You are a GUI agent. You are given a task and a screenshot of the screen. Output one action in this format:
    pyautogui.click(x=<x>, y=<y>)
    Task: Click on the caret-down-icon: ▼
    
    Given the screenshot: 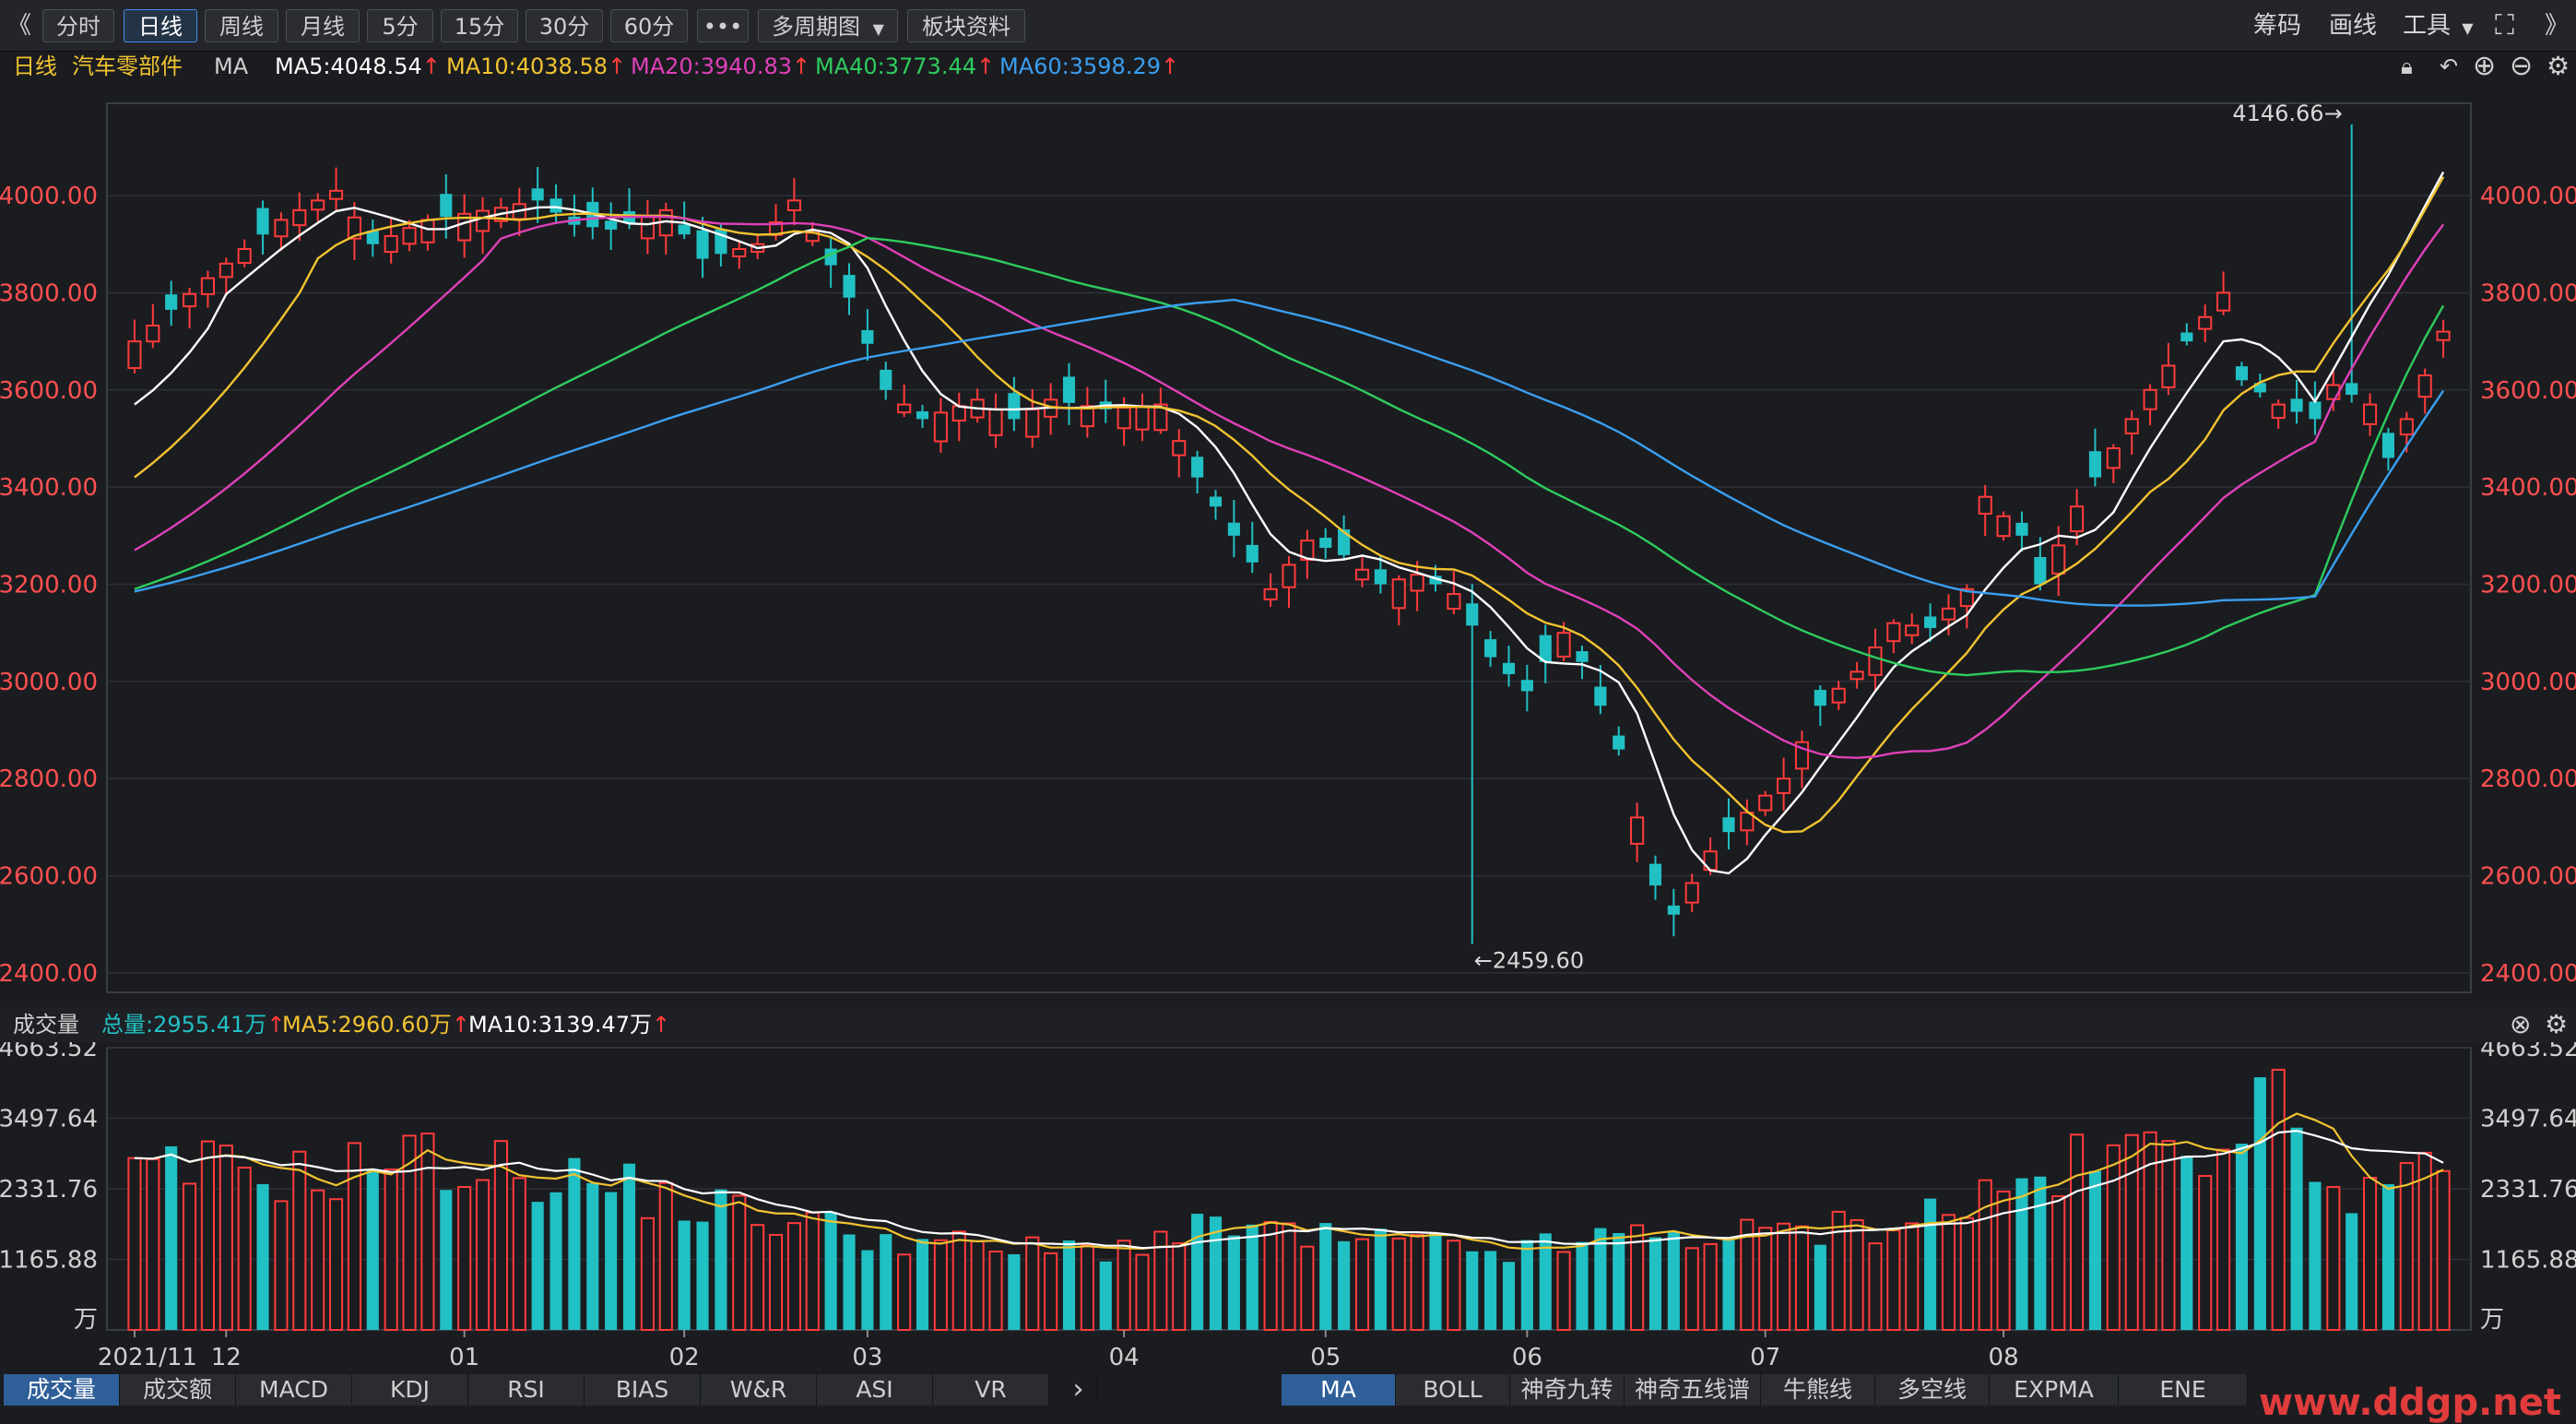 What is the action you would take?
    pyautogui.click(x=2468, y=28)
    